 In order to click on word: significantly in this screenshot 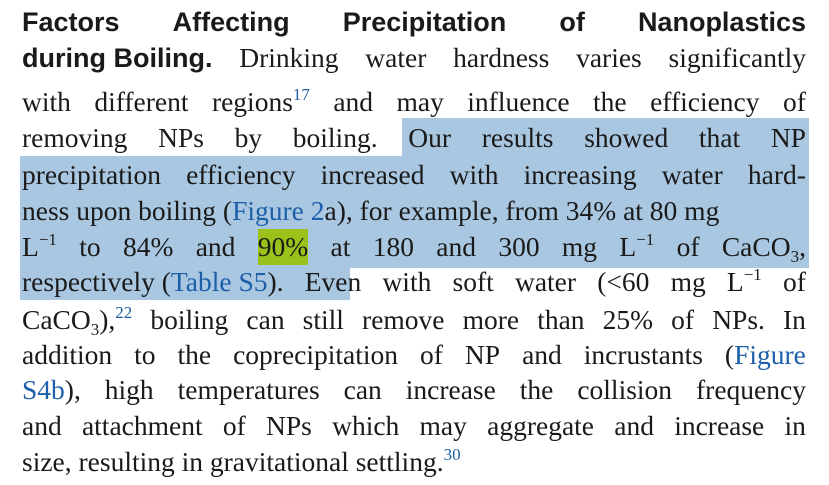, I will do `click(737, 57)`.